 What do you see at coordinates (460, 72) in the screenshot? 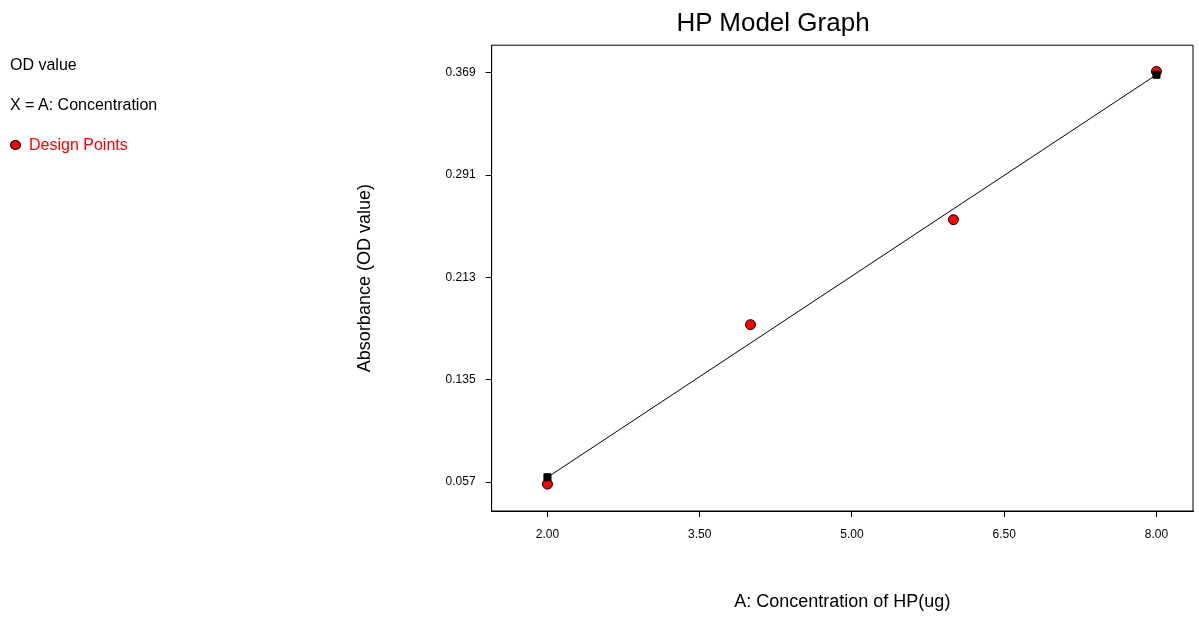
I see `y-tick-label: 0.369` at bounding box center [460, 72].